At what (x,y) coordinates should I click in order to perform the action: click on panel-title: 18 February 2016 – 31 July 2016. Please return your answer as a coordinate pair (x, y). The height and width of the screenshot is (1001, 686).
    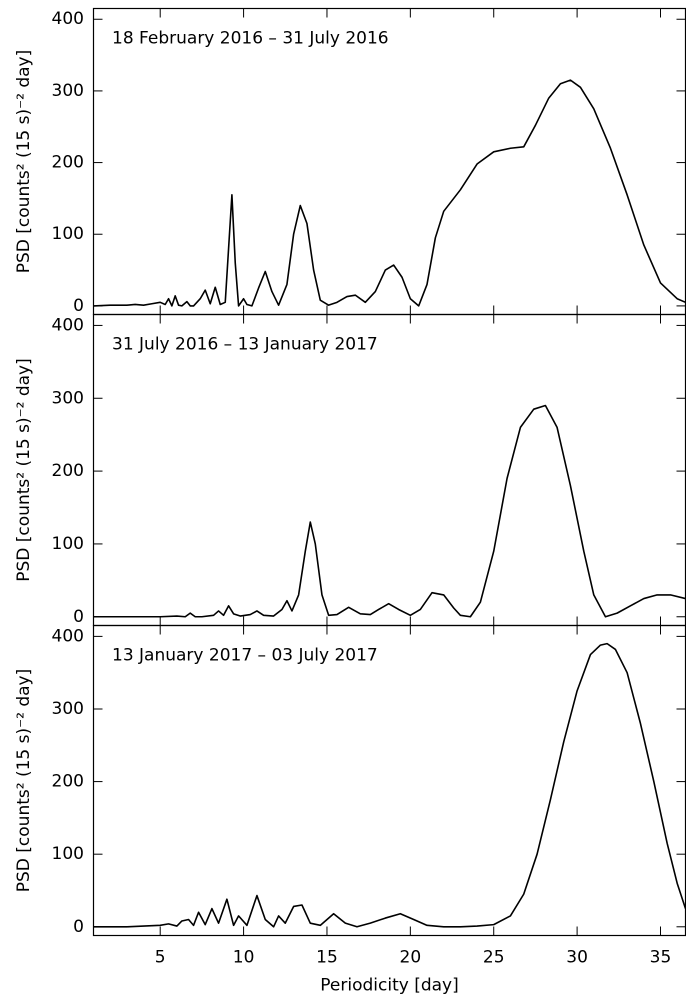
    Looking at the image, I should click on (250, 39).